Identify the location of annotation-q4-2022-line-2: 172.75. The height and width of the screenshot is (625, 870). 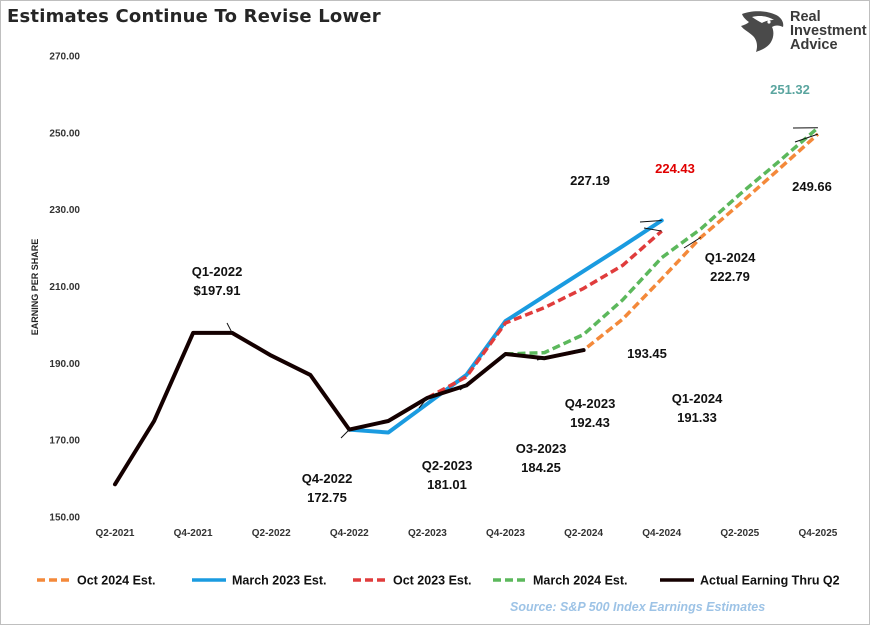
(327, 497).